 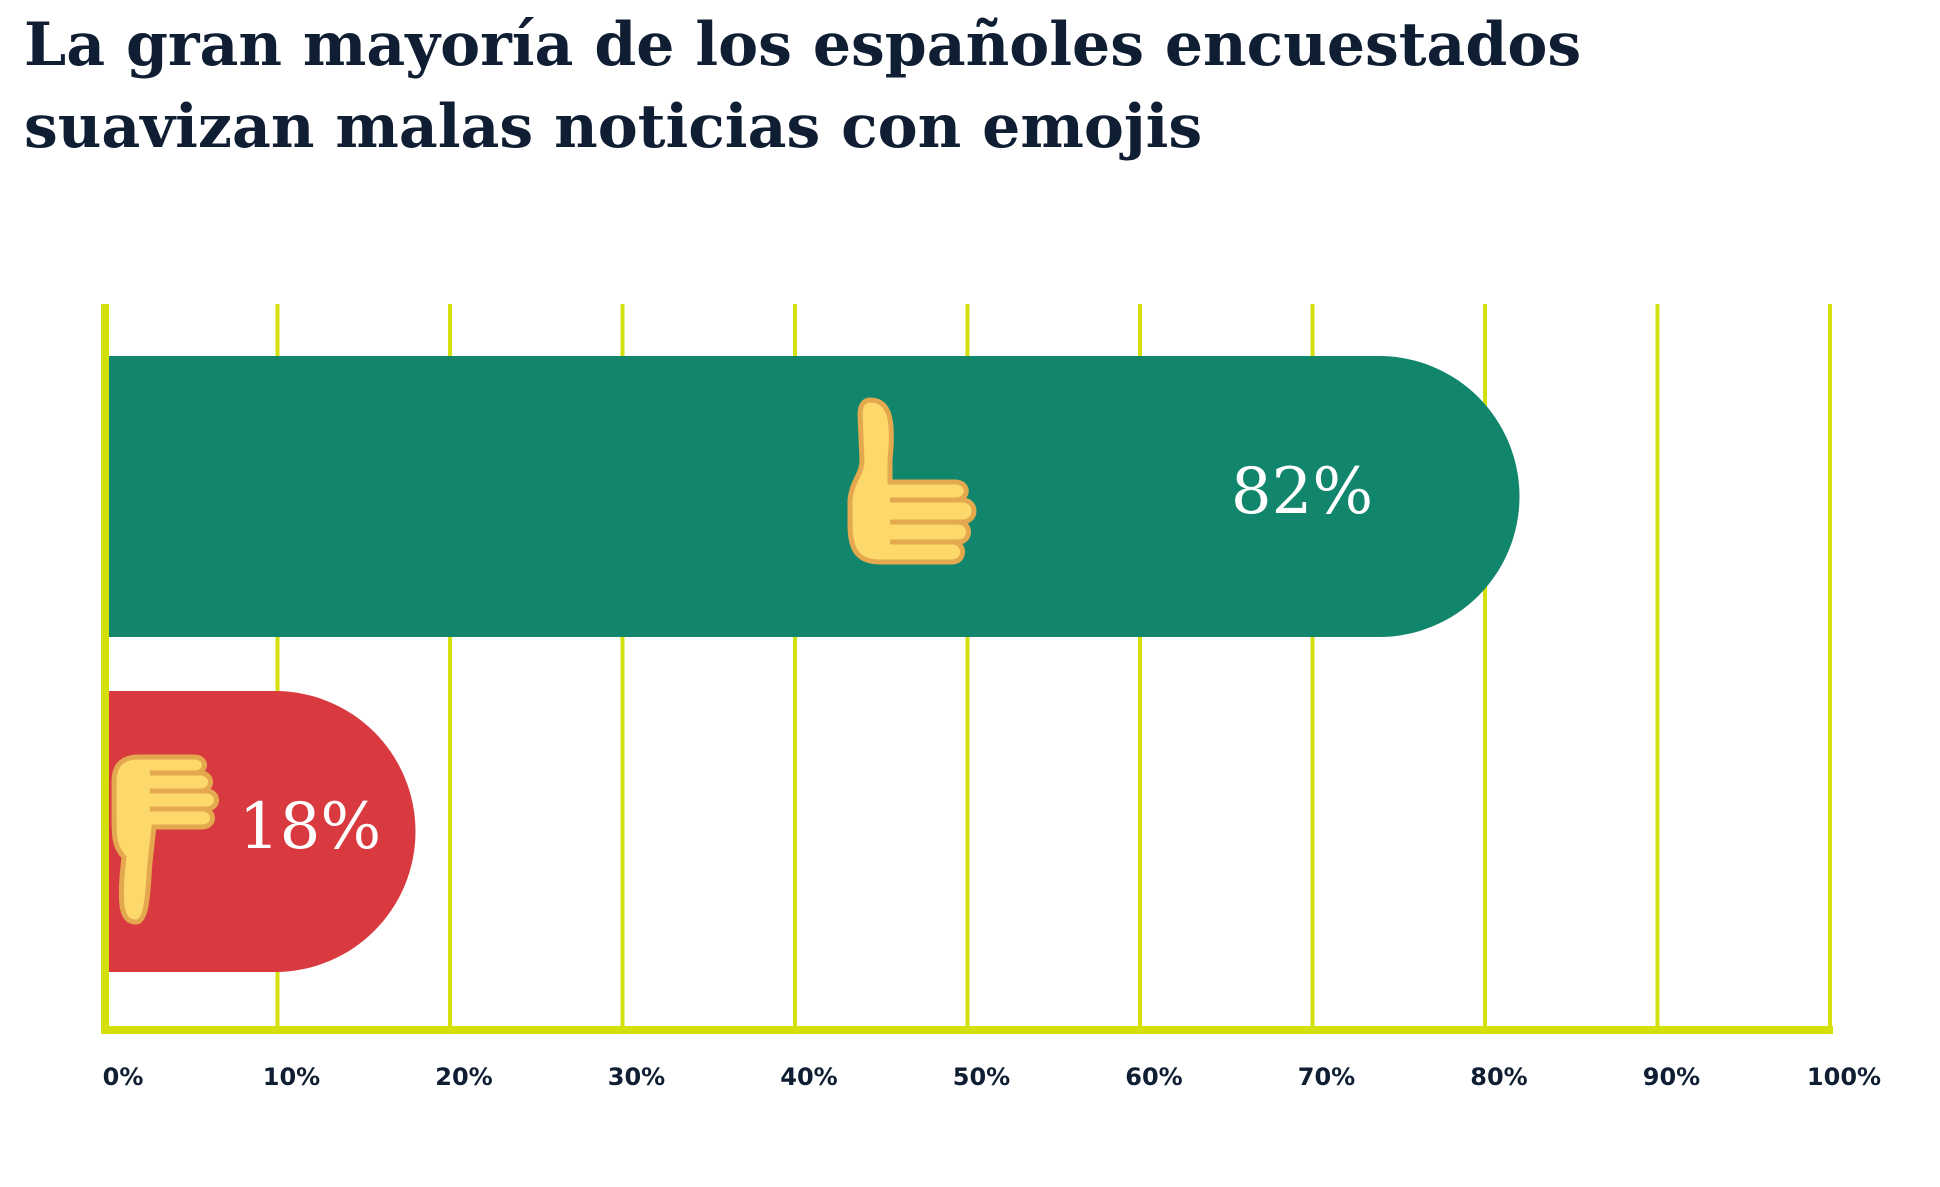 What do you see at coordinates (808, 1077) in the screenshot?
I see `x-tick-label: 40%` at bounding box center [808, 1077].